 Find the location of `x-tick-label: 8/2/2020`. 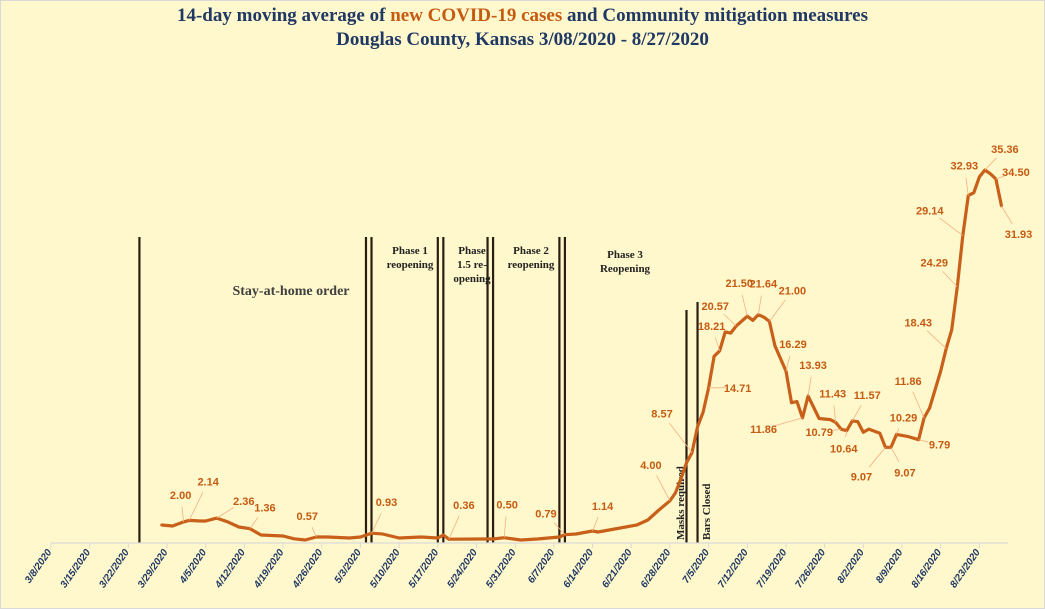

x-tick-label: 8/2/2020 is located at coordinates (851, 566).